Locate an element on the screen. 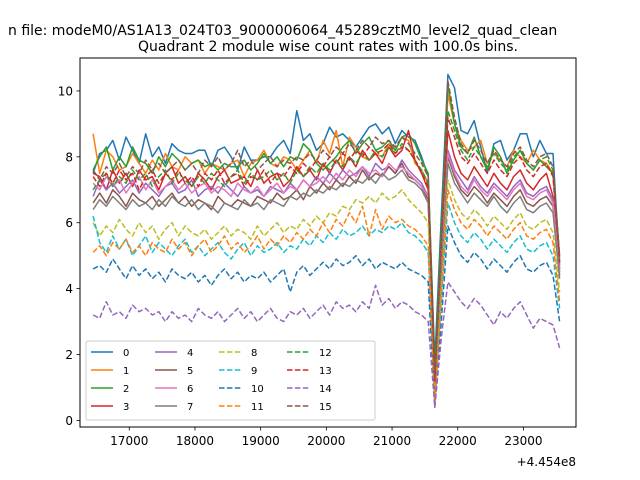  legend-frame is located at coordinates (230, 380).